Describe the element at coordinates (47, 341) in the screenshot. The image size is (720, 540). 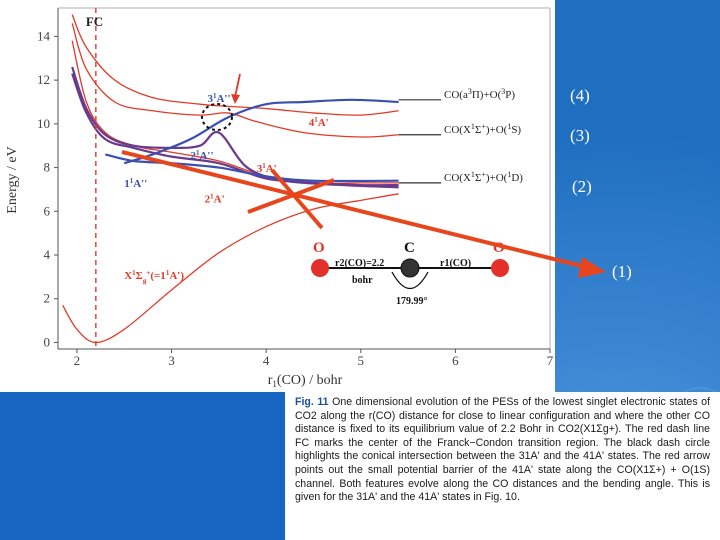
I see `y-tick-label: 0` at that location.